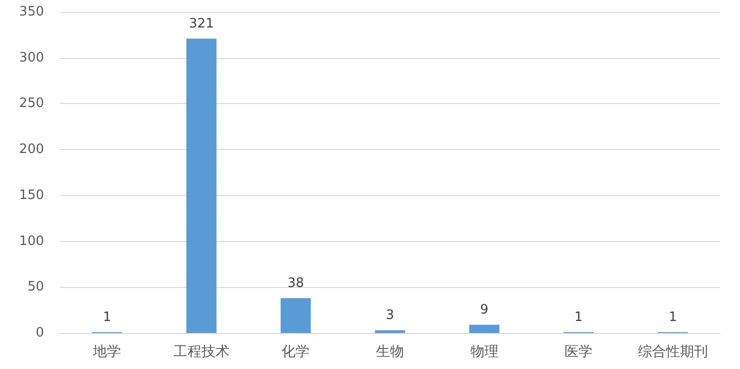 The width and height of the screenshot is (740, 369). Describe the element at coordinates (578, 352) in the screenshot. I see `x-tick-label: 医学` at that location.